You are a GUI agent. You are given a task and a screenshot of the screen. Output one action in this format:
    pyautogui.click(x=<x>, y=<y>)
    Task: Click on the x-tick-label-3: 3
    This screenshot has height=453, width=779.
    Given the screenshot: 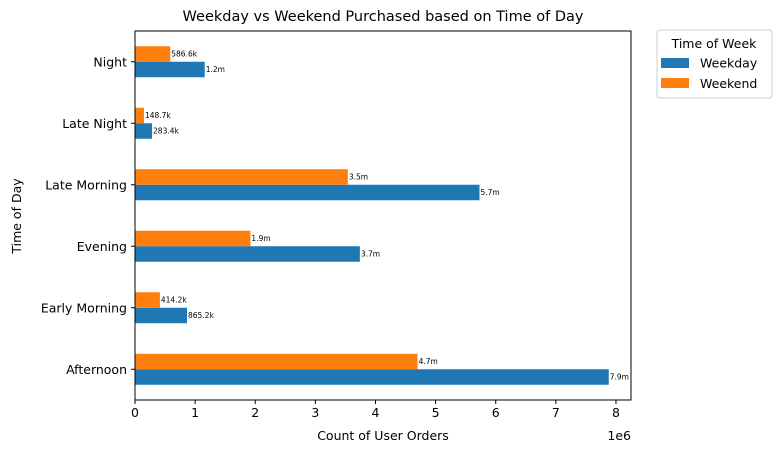 What is the action you would take?
    pyautogui.click(x=315, y=412)
    